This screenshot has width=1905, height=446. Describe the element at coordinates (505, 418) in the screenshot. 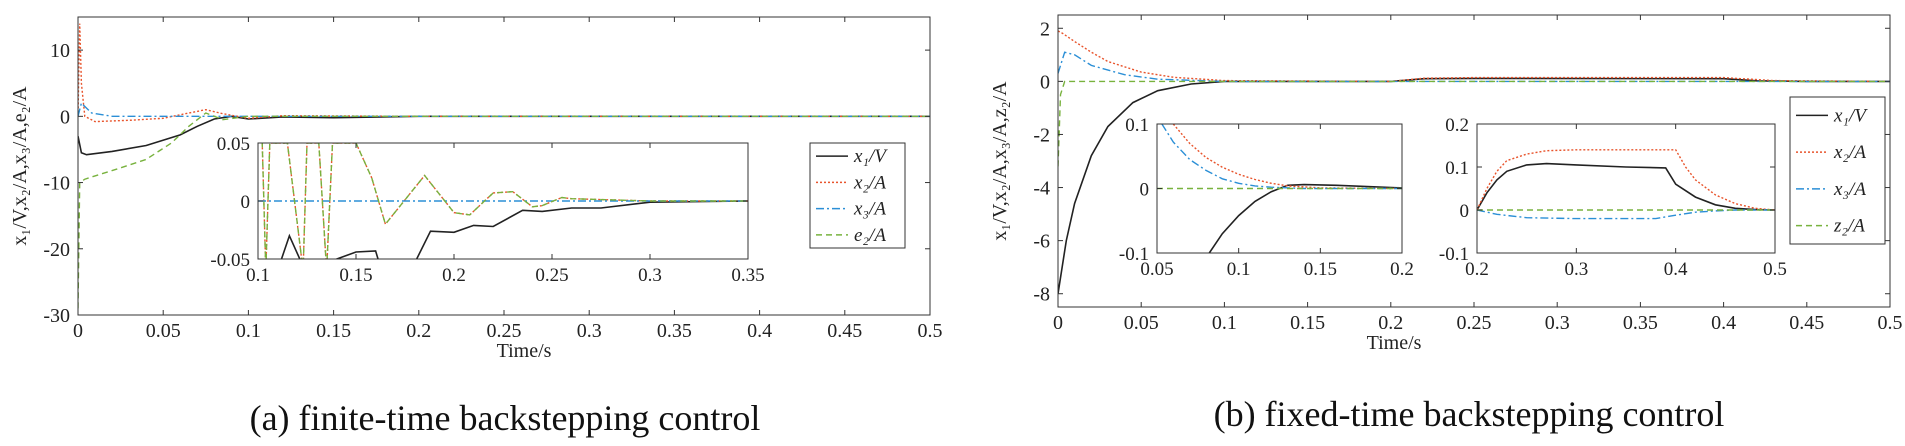

I see `caption-a: (a) finite-time backstepping control` at that location.